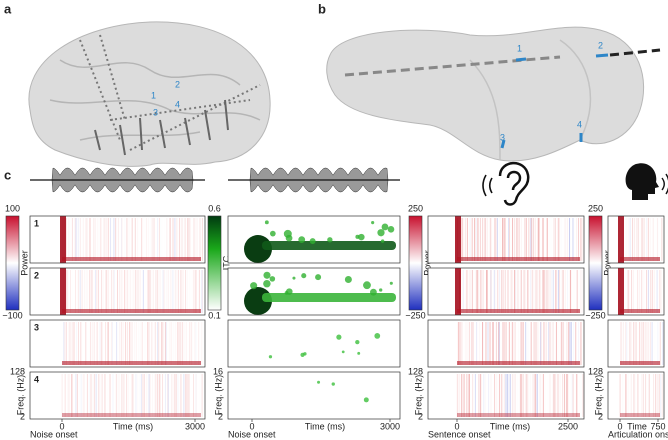 Image resolution: width=668 pixels, height=440 pixels. Describe the element at coordinates (17, 371) in the screenshot. I see `freq-max: 128` at that location.